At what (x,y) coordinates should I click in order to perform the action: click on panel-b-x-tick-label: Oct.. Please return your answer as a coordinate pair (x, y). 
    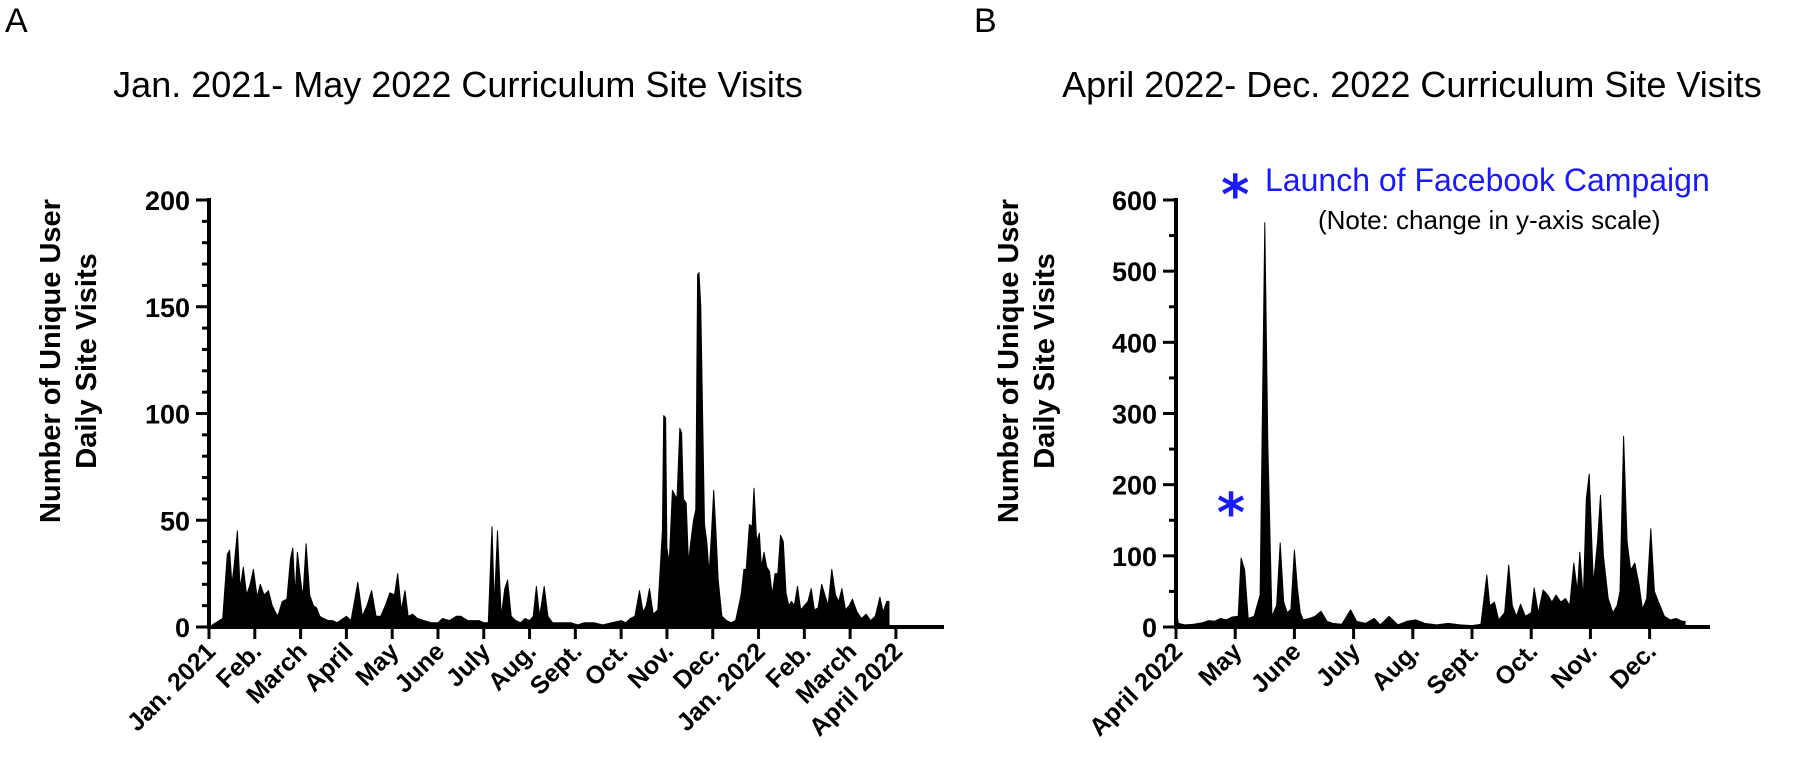
    Looking at the image, I should click on (1516, 664).